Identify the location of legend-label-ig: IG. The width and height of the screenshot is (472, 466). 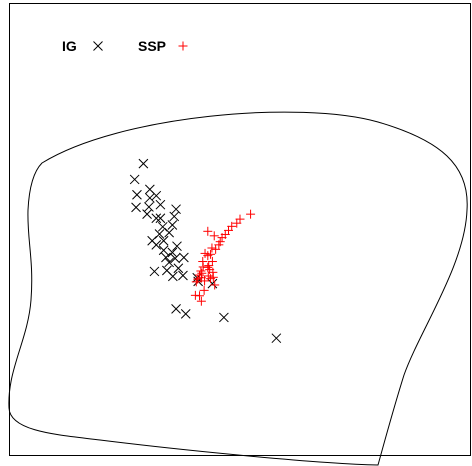
(69, 46).